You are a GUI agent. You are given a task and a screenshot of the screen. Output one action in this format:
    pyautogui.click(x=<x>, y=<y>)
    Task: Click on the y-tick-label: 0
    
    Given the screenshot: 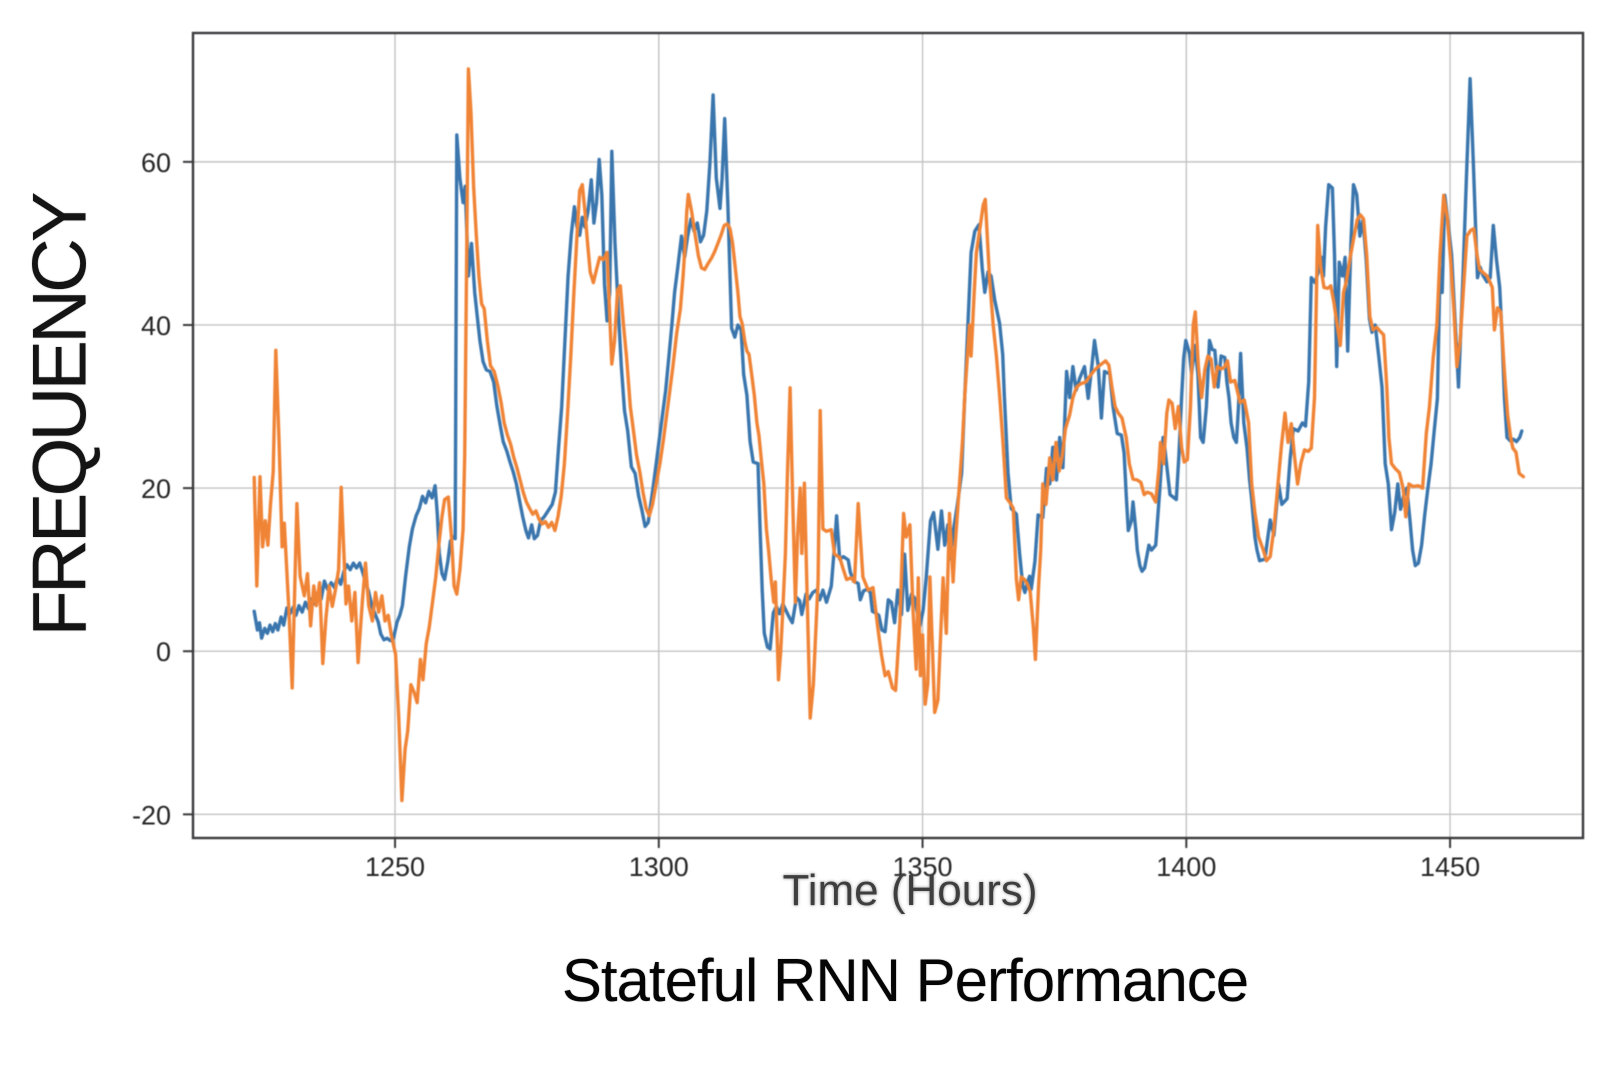 What is the action you would take?
    pyautogui.click(x=163, y=652)
    